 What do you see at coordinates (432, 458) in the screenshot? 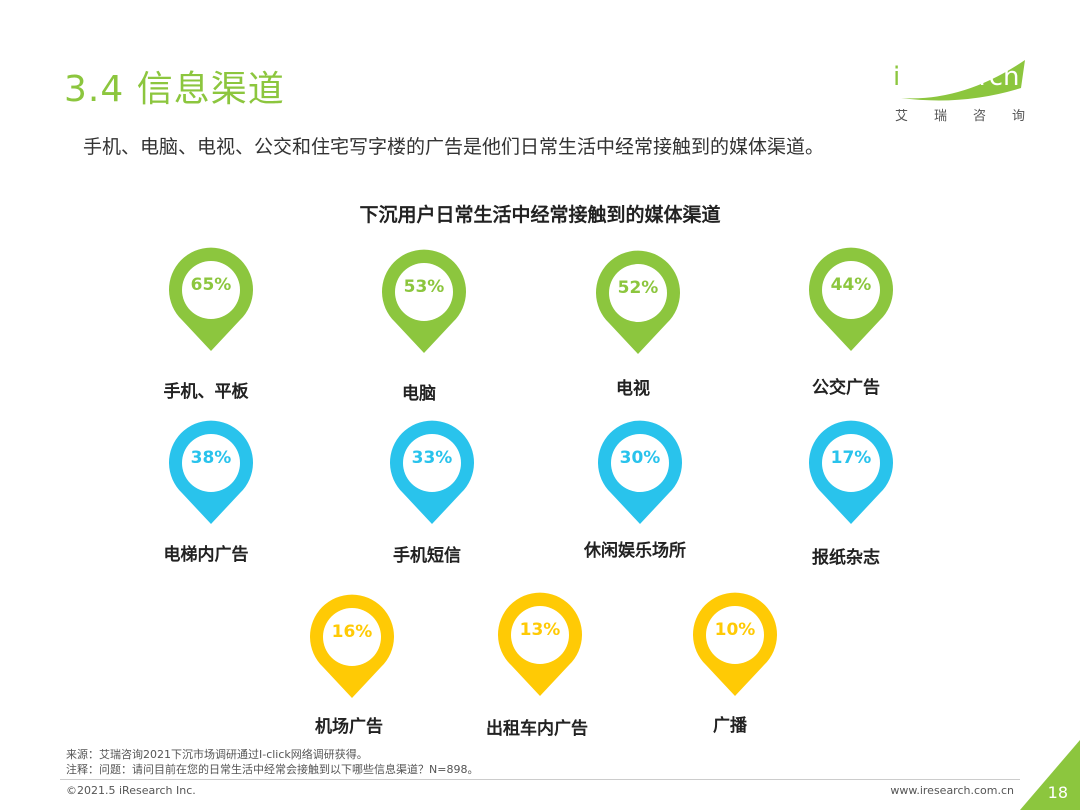
I see `channel-percentage: 33%` at bounding box center [432, 458].